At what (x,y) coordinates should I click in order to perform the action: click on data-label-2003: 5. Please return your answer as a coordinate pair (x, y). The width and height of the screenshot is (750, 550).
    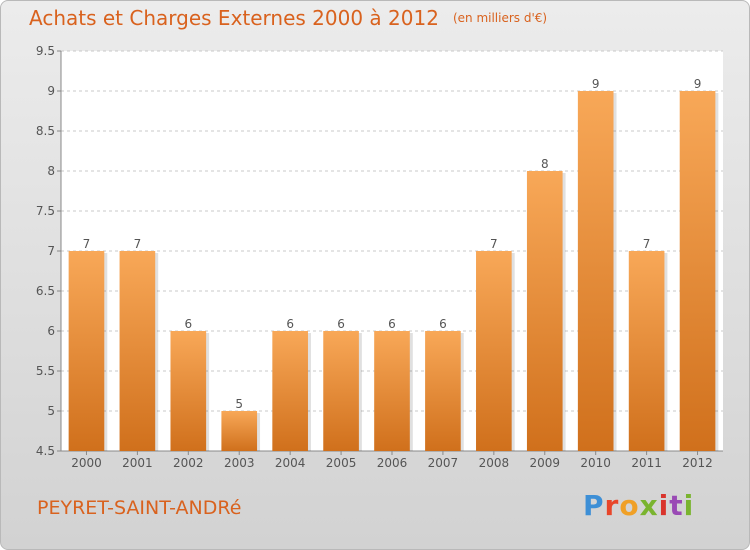
    Looking at the image, I should click on (239, 404).